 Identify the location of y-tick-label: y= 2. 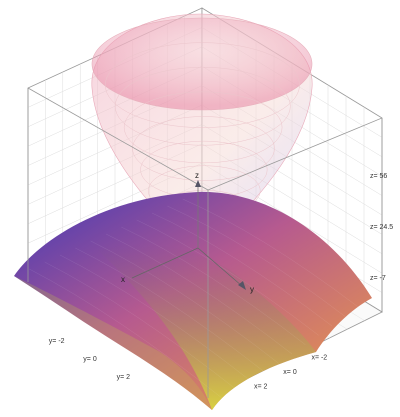
(124, 377).